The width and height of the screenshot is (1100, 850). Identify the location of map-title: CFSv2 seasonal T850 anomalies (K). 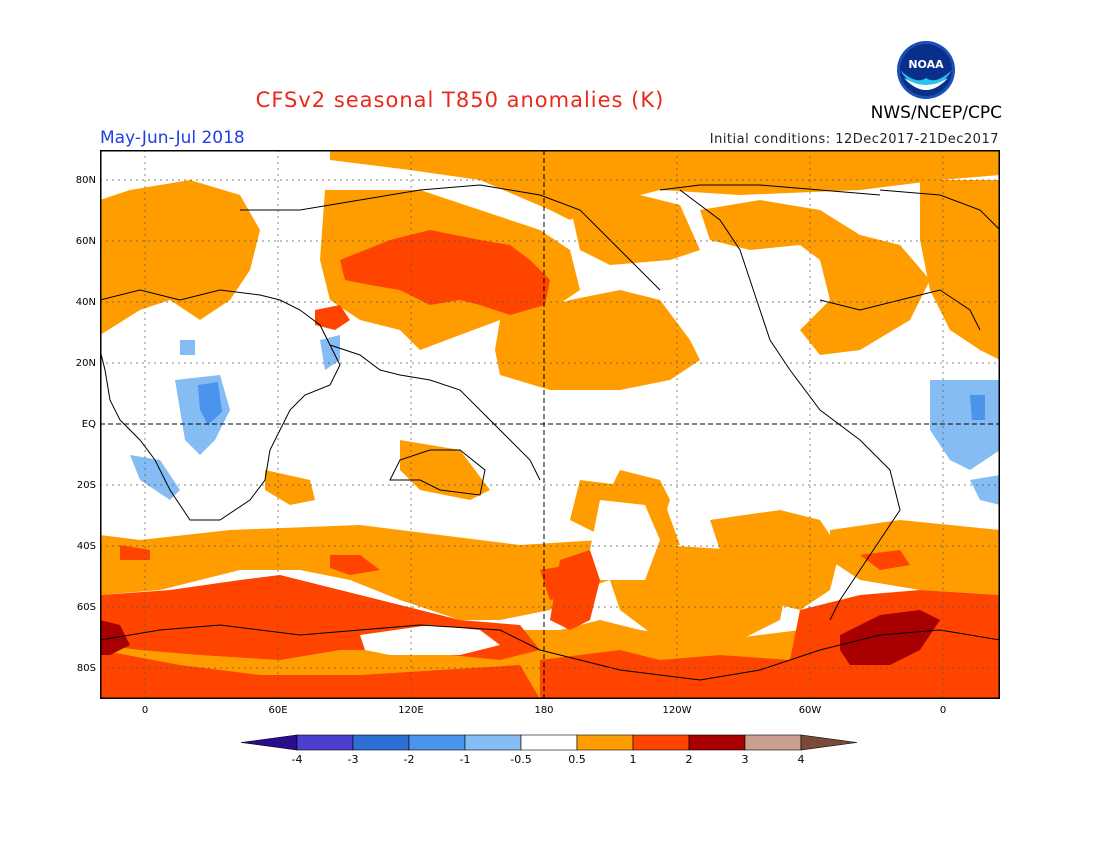
(460, 100).